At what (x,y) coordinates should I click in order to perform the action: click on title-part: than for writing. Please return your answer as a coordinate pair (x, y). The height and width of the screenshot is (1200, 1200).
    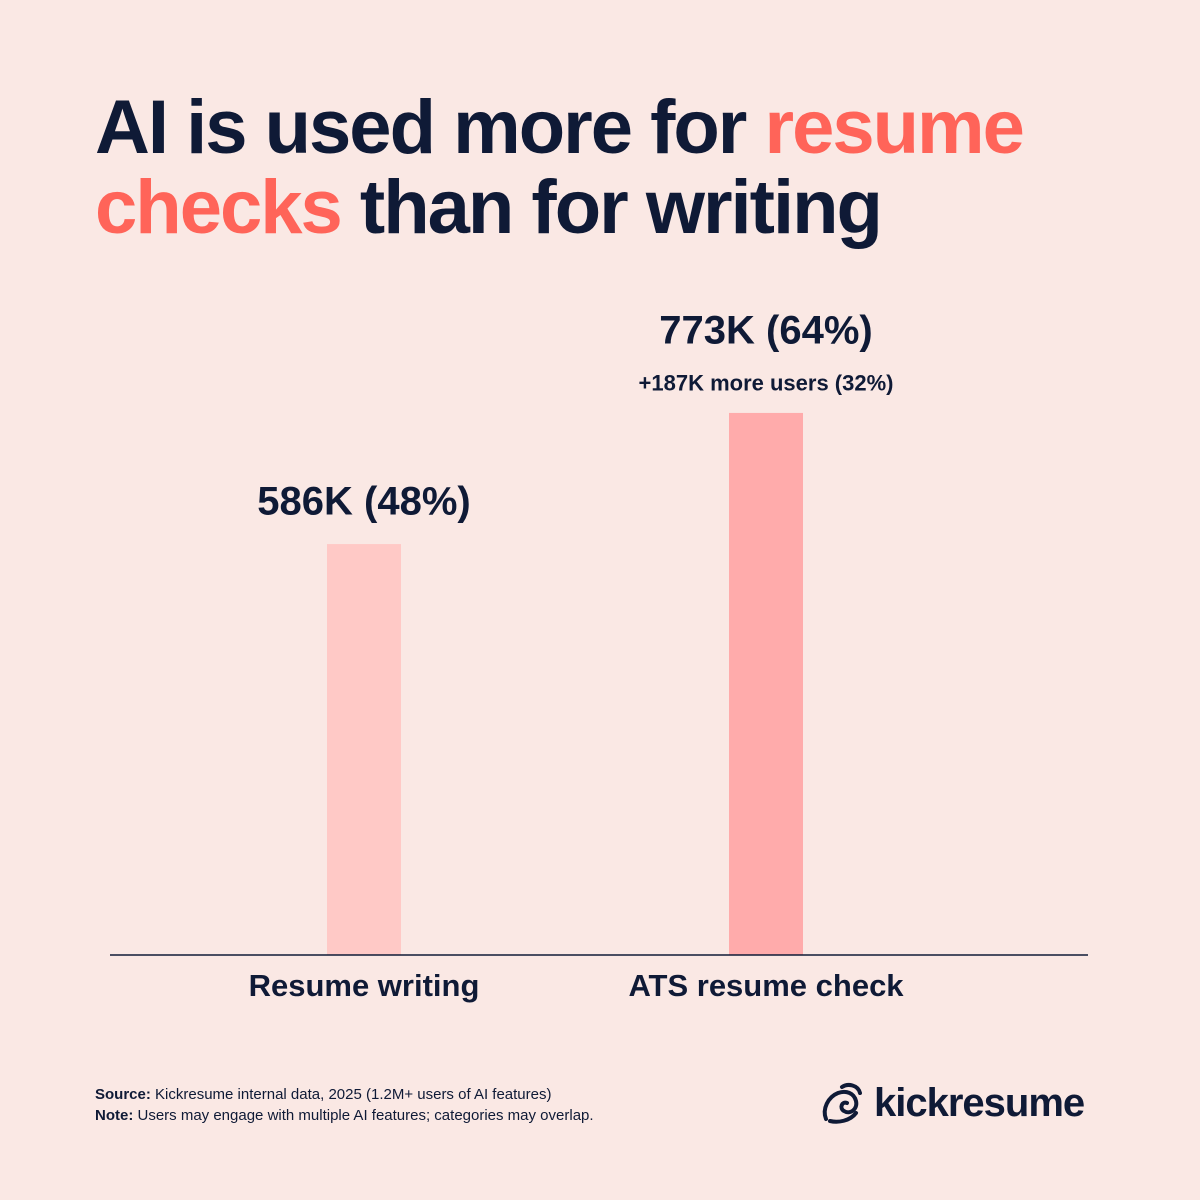
    Looking at the image, I should click on (621, 207).